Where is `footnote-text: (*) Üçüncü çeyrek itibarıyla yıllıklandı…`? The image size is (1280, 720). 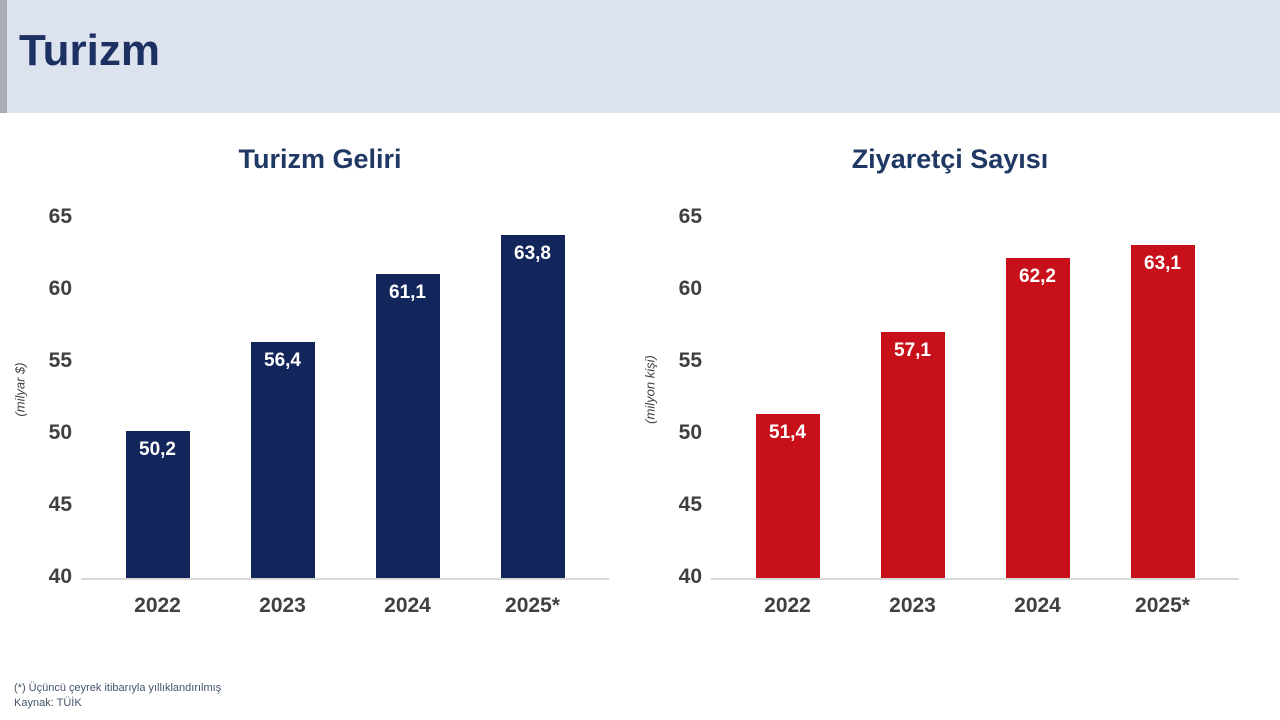
footnote-text: (*) Üçüncü çeyrek itibarıyla yıllıklandı… is located at coordinates (118, 688).